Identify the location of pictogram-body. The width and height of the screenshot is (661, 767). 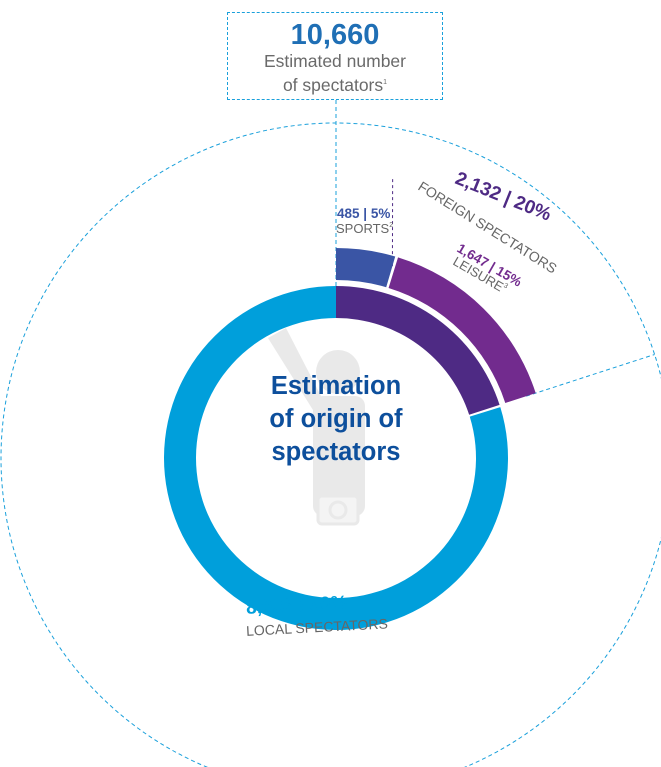
(339, 456).